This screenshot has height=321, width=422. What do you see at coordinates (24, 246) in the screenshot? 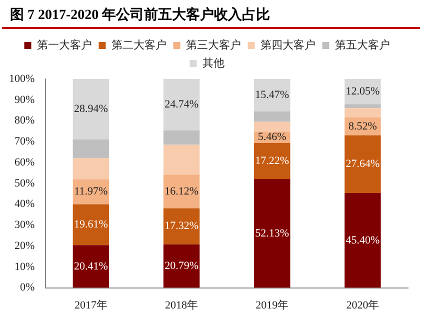
I see `y-tick-label: 20%` at bounding box center [24, 246].